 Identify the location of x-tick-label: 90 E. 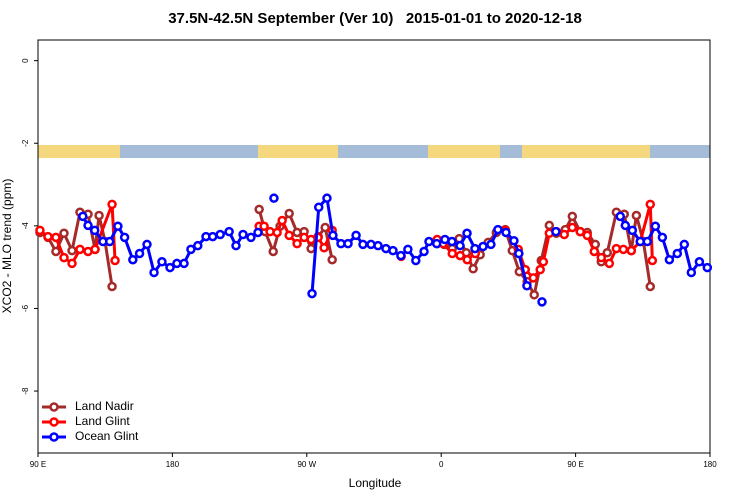
(575, 464).